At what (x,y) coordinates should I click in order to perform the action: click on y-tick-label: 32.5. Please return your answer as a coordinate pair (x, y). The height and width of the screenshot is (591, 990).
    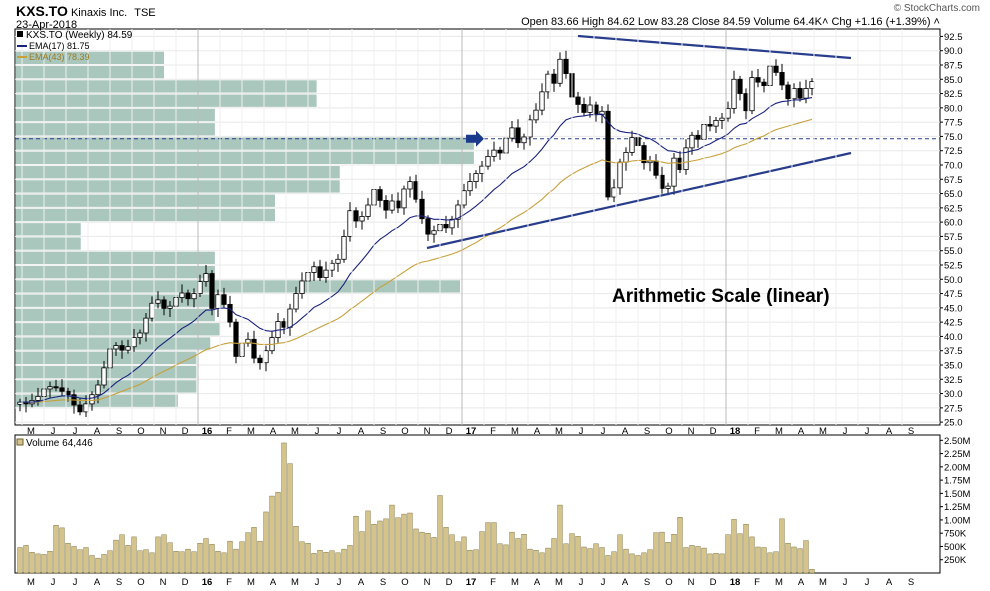
    Looking at the image, I should click on (953, 380).